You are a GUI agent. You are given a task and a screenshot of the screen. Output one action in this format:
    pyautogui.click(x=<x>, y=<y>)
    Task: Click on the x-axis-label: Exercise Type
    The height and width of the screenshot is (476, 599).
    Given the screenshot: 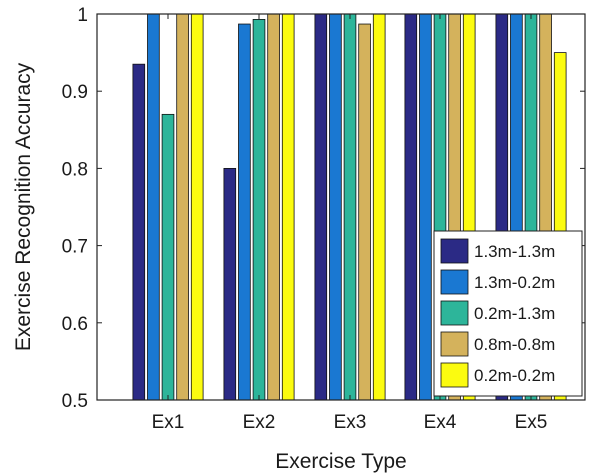 What is the action you would take?
    pyautogui.click(x=341, y=461)
    